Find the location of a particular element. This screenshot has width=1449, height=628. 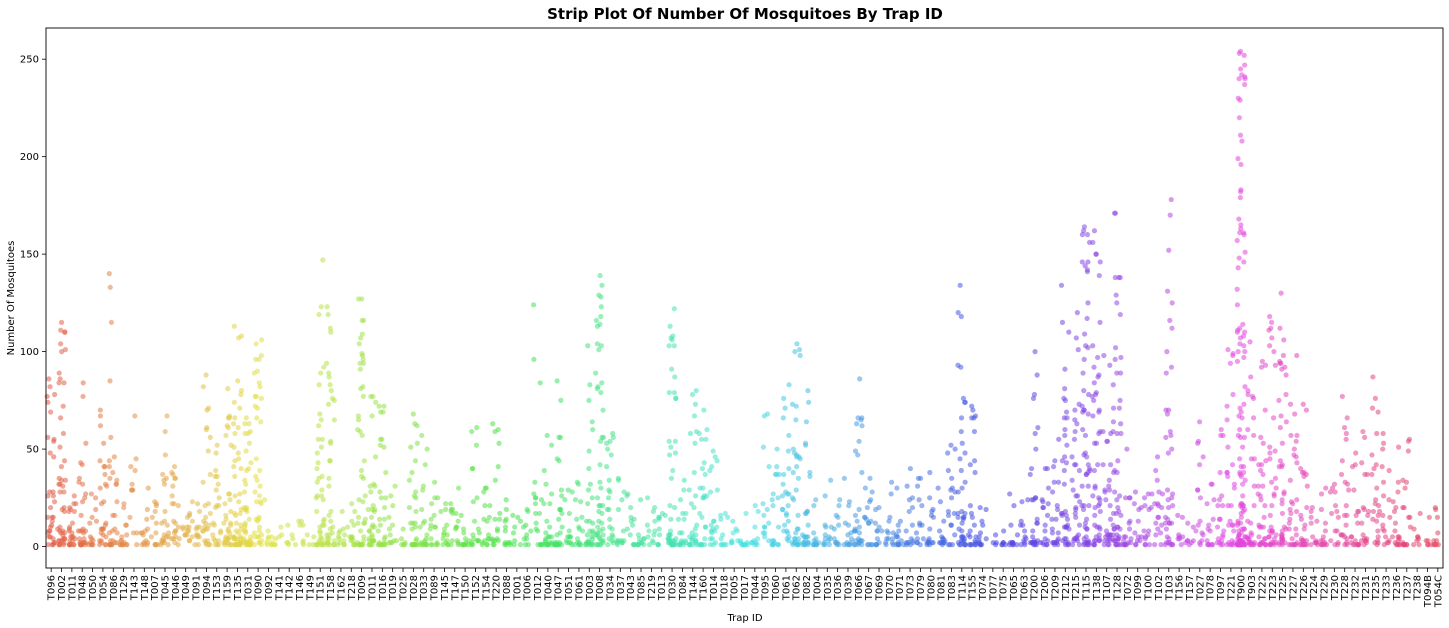

x-tick-label: T079 is located at coordinates (921, 588).